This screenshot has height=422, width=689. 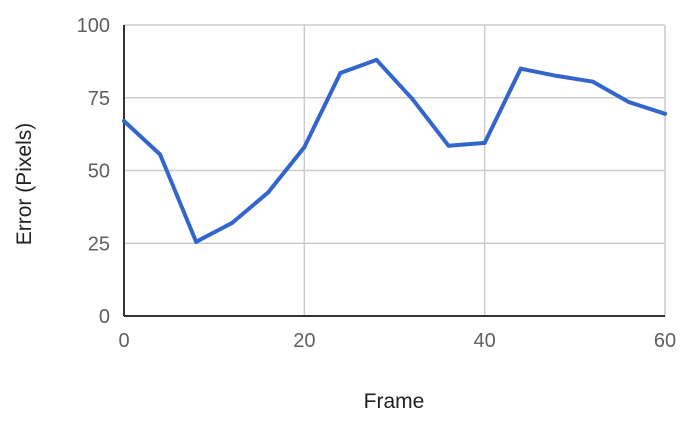 What do you see at coordinates (485, 341) in the screenshot?
I see `x-tick-label: 40` at bounding box center [485, 341].